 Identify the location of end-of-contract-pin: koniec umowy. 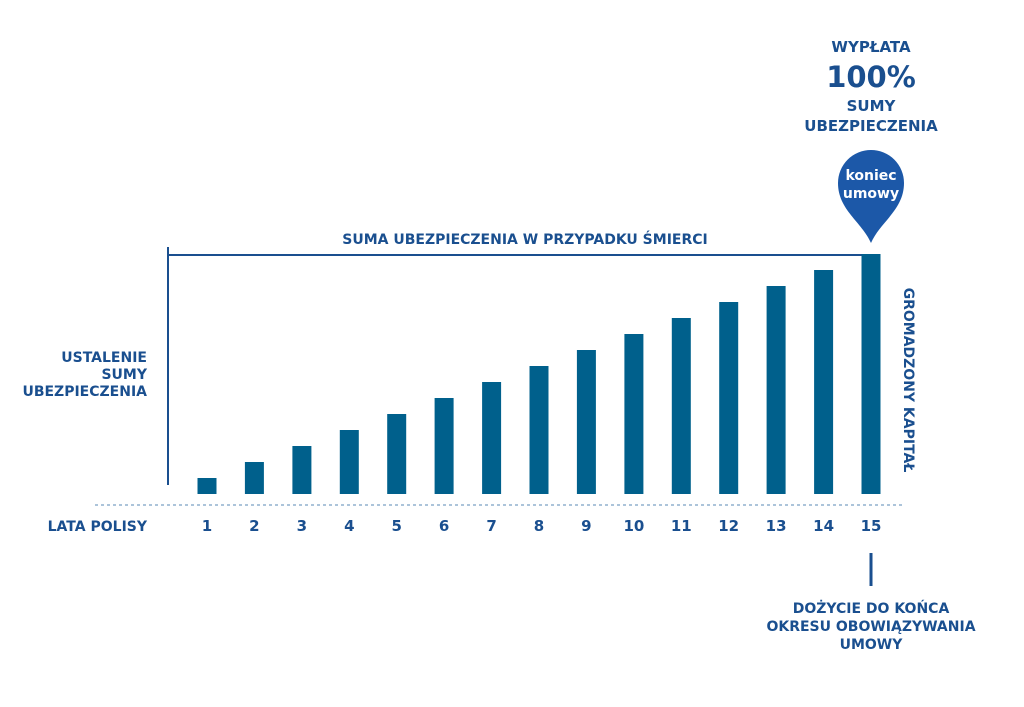
(871, 196).